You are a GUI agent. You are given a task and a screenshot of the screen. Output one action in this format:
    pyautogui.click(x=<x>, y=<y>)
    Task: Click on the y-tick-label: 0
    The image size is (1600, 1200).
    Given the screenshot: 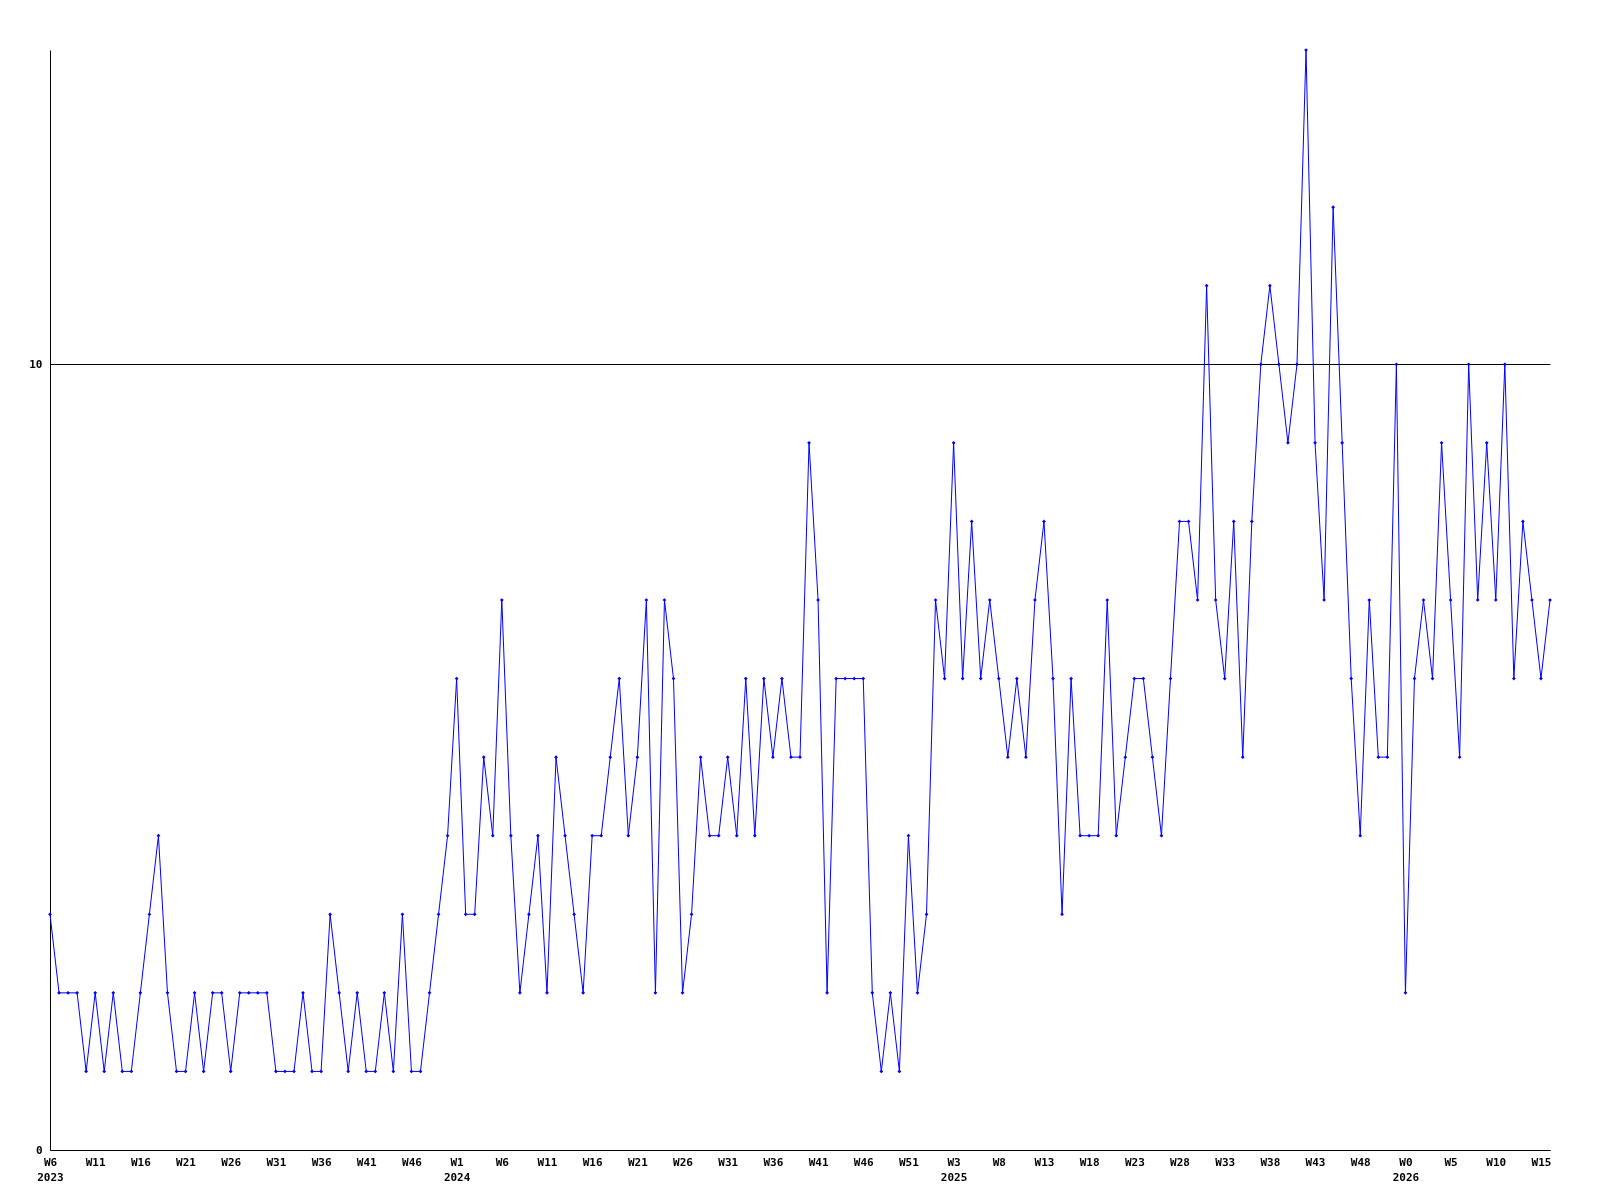 What is the action you would take?
    pyautogui.click(x=39, y=1150)
    